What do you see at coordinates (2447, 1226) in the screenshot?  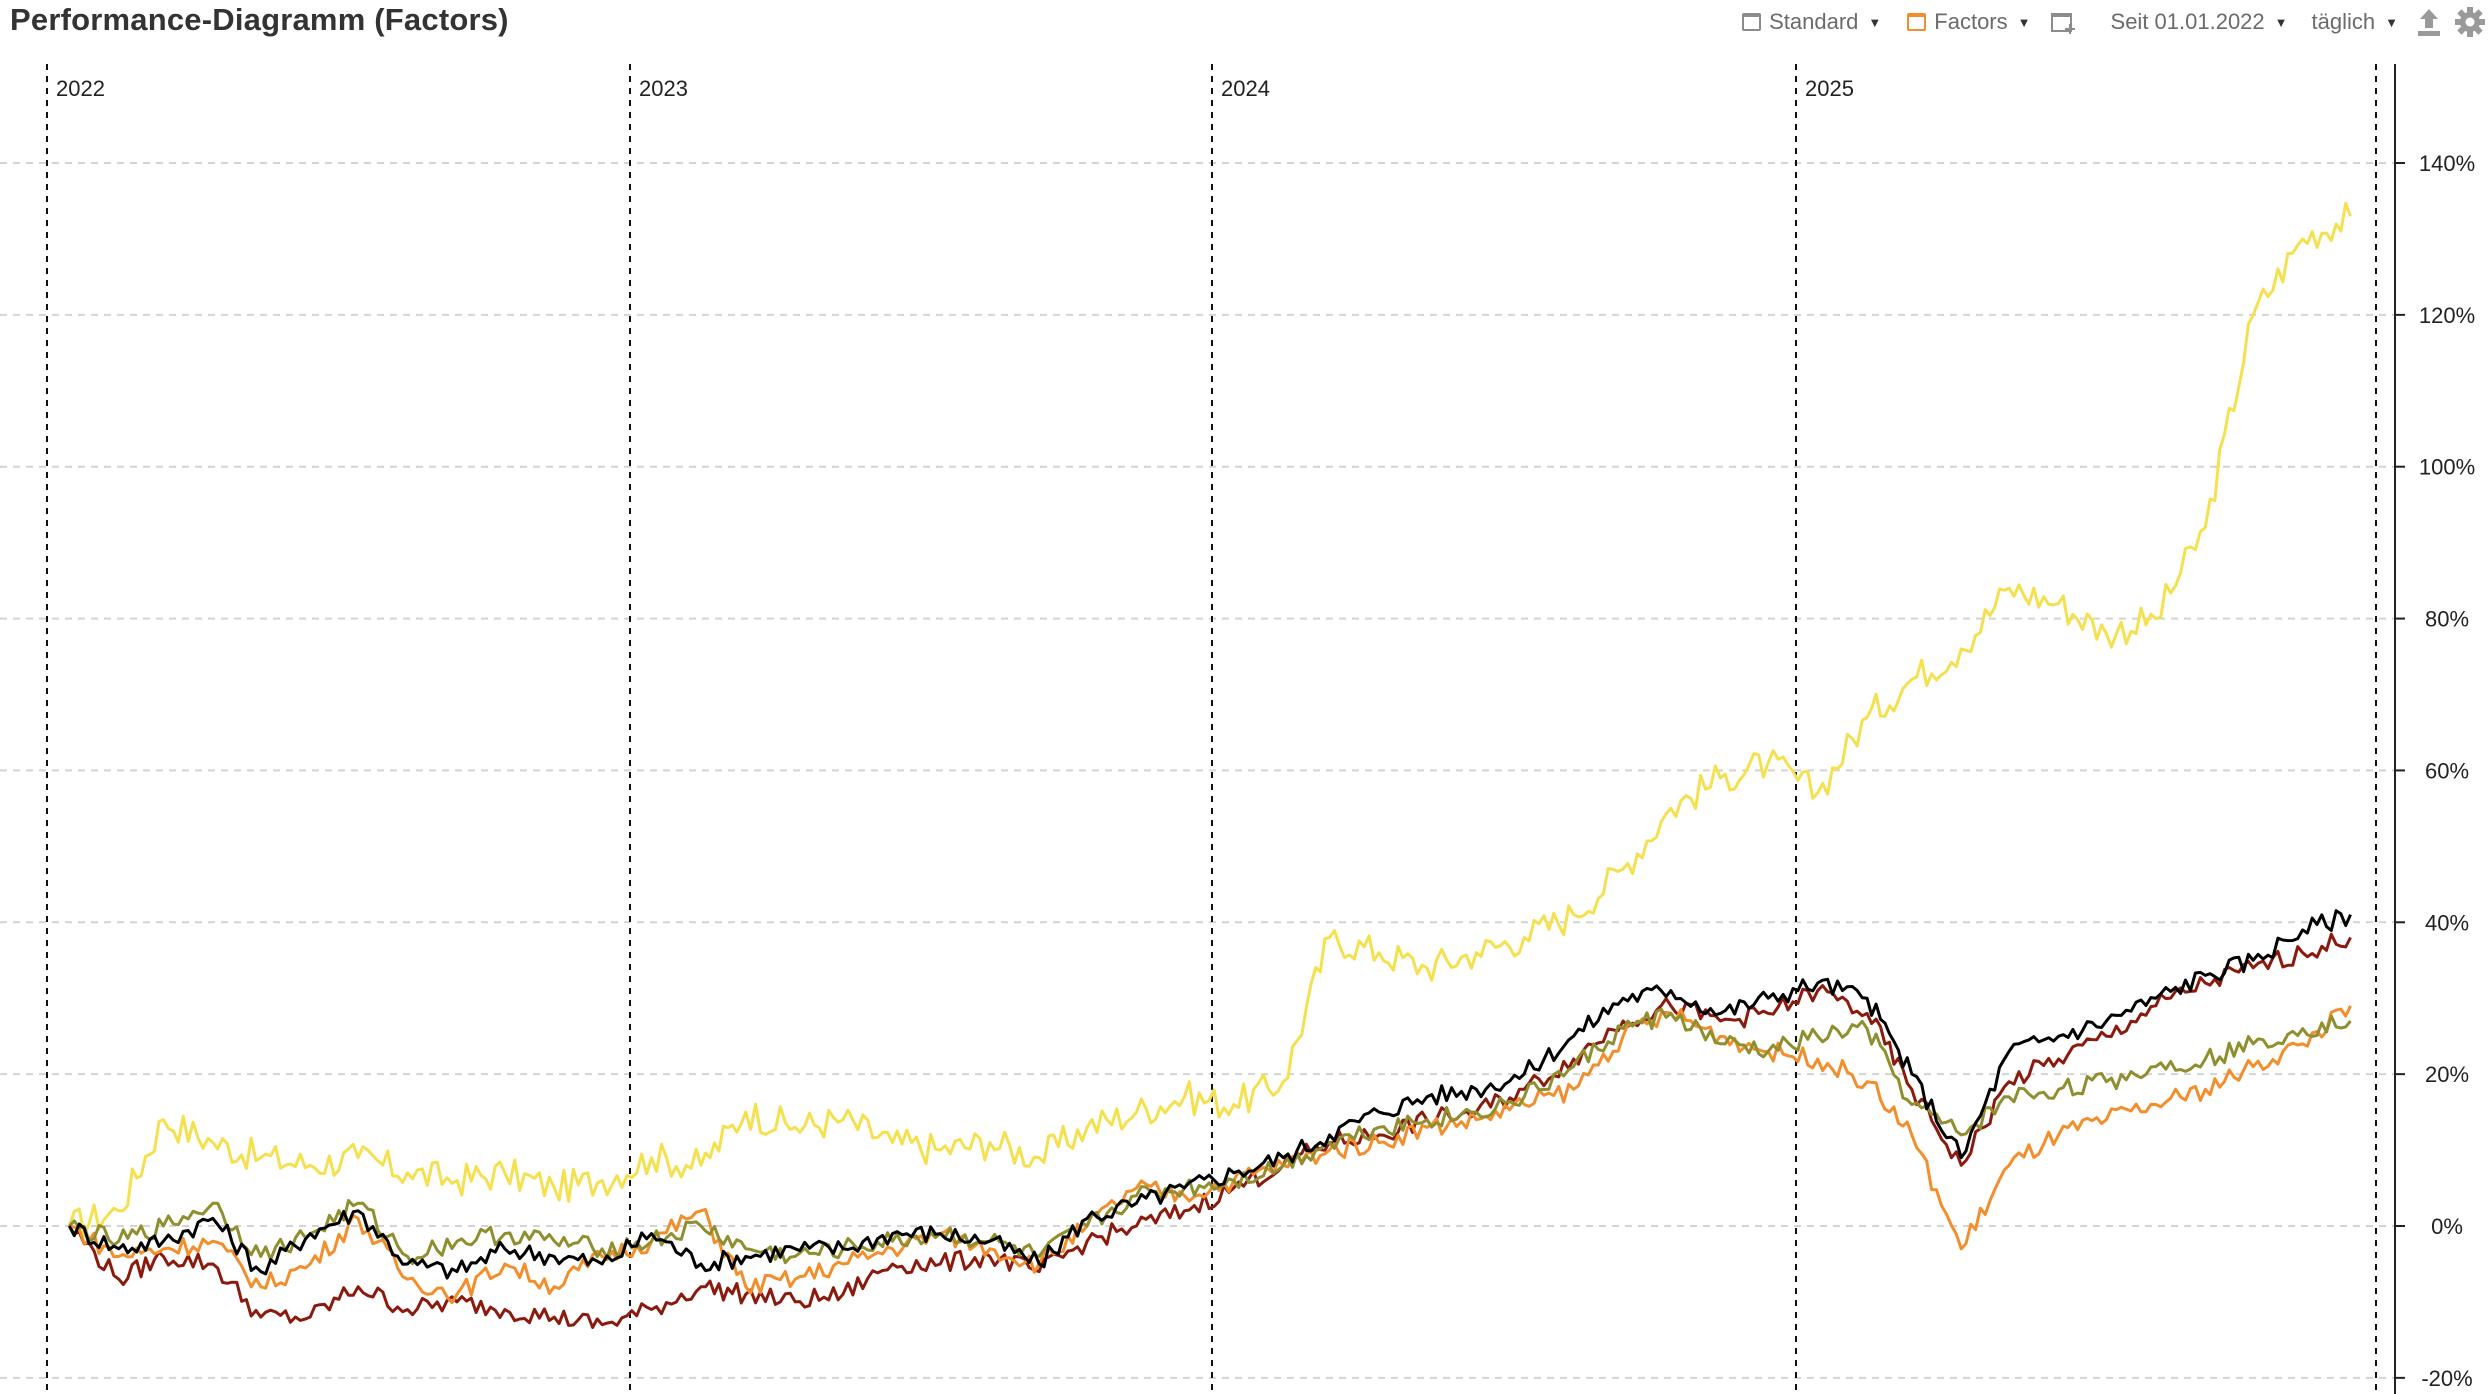 I see `y-tick-label: 0%` at bounding box center [2447, 1226].